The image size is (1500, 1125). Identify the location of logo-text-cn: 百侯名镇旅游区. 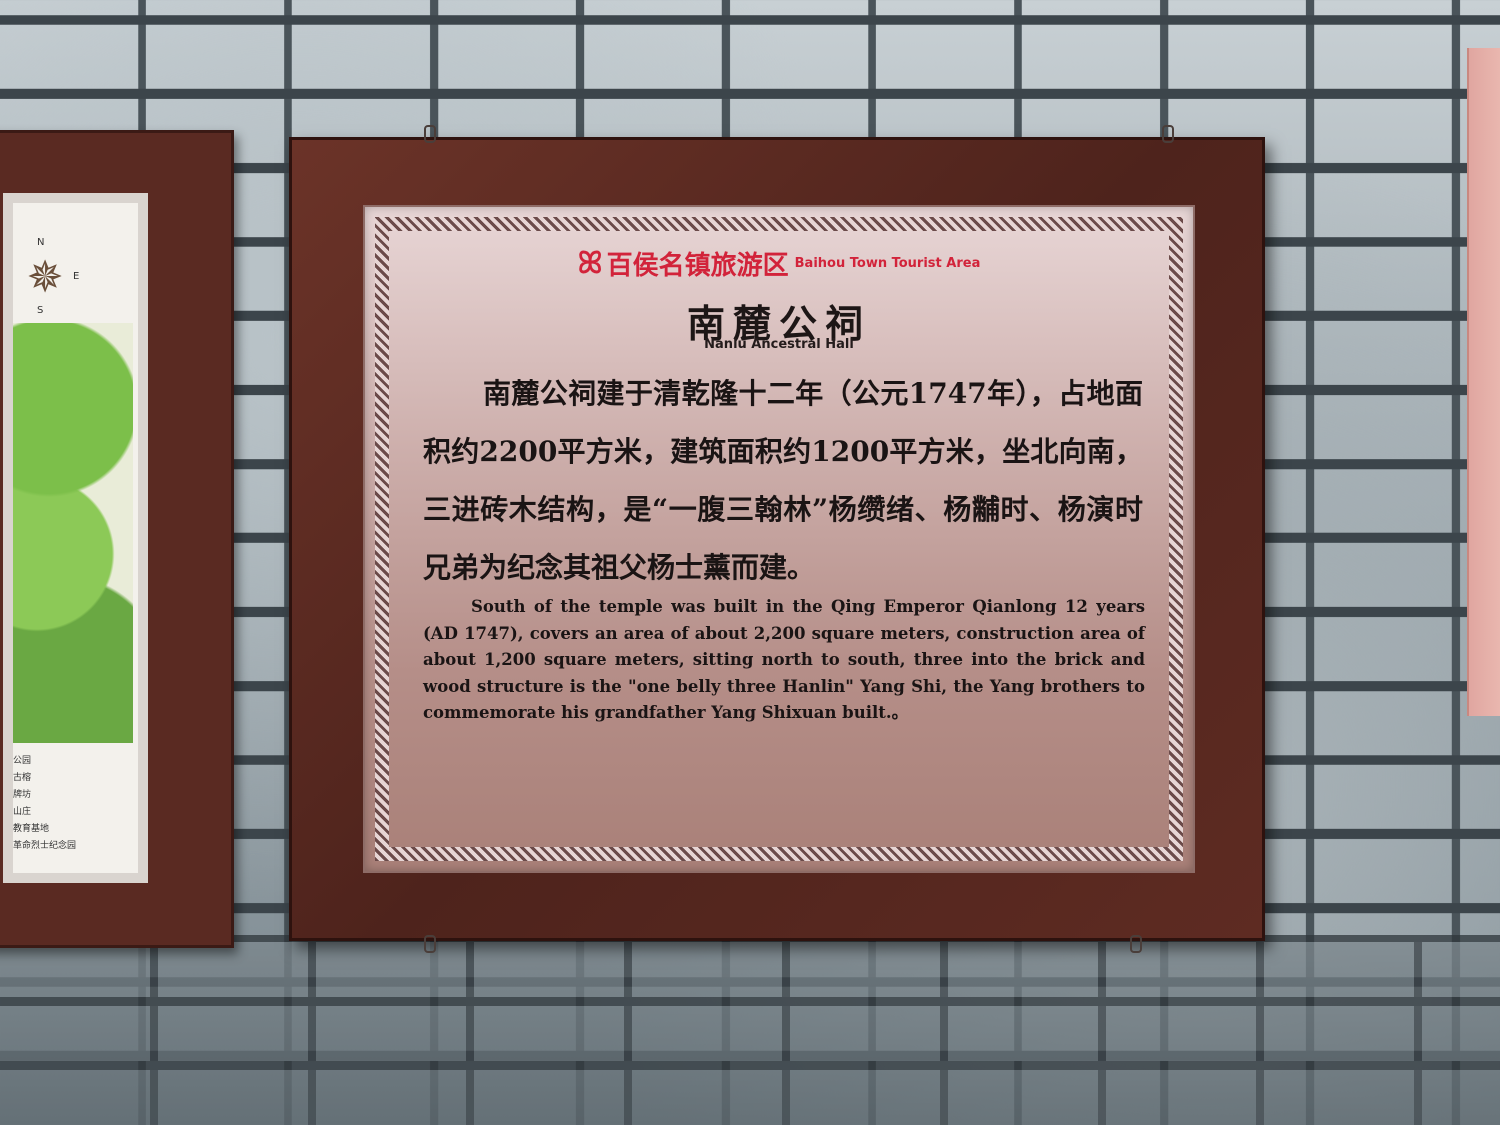
(697, 266).